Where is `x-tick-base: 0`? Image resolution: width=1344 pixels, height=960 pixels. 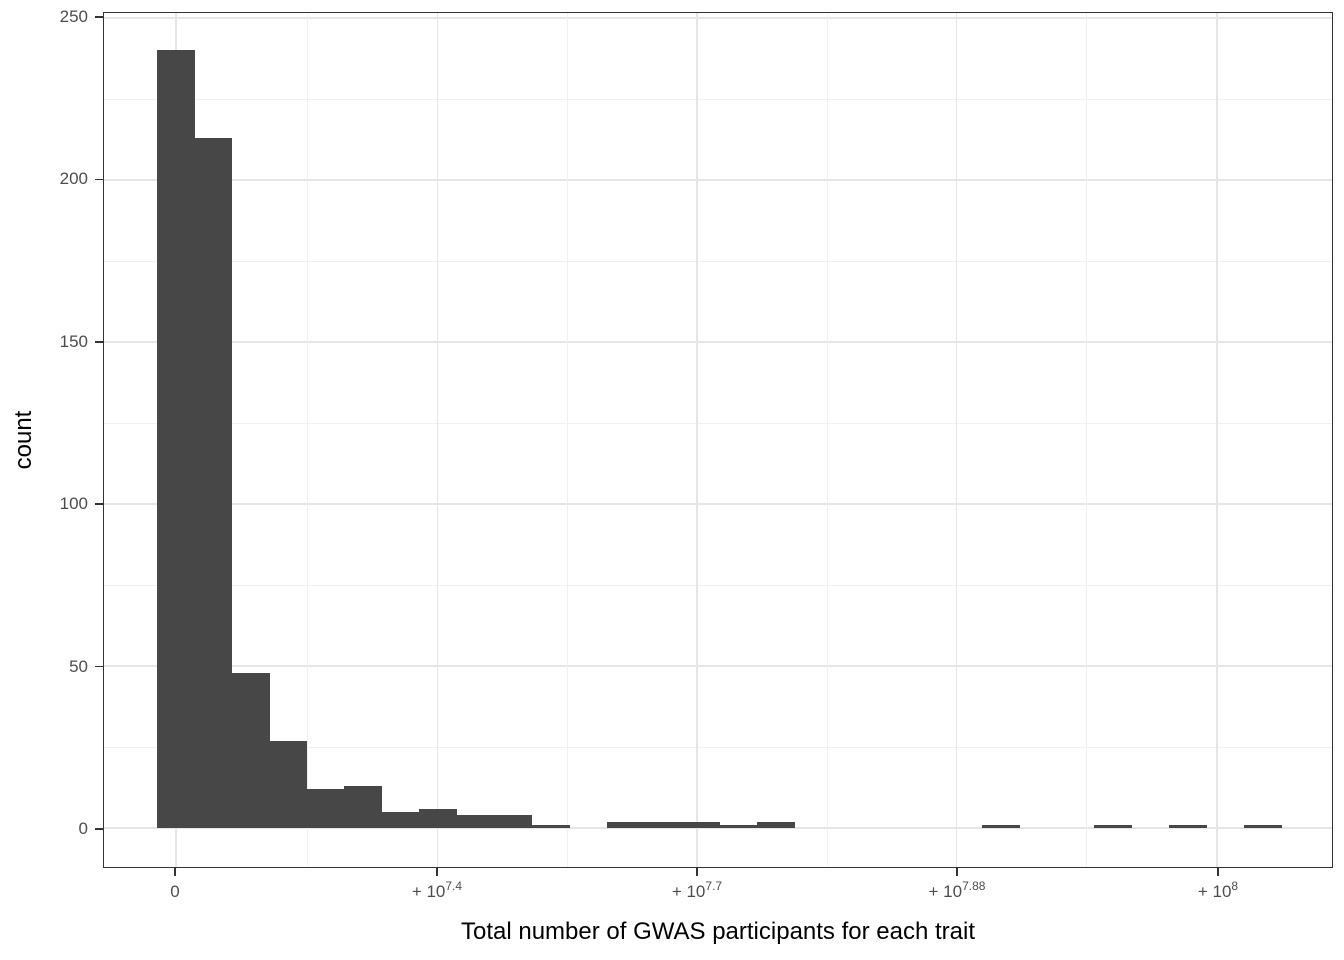
x-tick-base: 0 is located at coordinates (175, 891).